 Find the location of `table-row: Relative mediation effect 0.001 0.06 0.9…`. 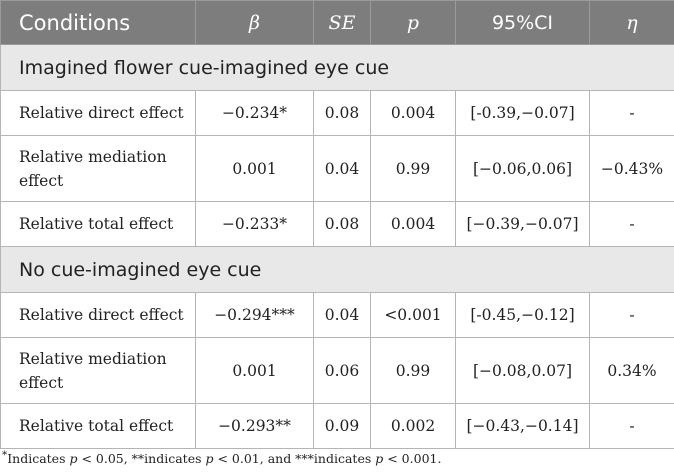

table-row: Relative mediation effect 0.001 0.06 0.9… is located at coordinates (337, 370).